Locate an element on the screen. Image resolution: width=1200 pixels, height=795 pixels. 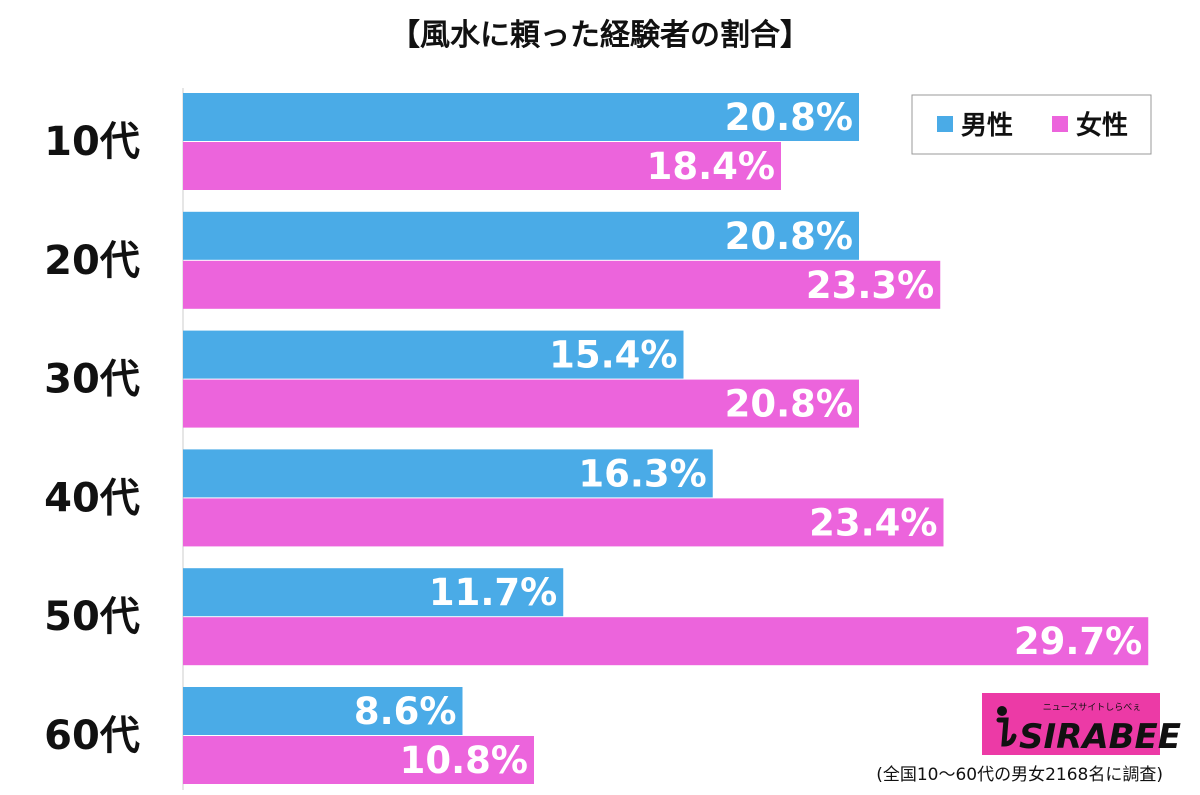
data-label-male: 11.7% is located at coordinates (493, 592).